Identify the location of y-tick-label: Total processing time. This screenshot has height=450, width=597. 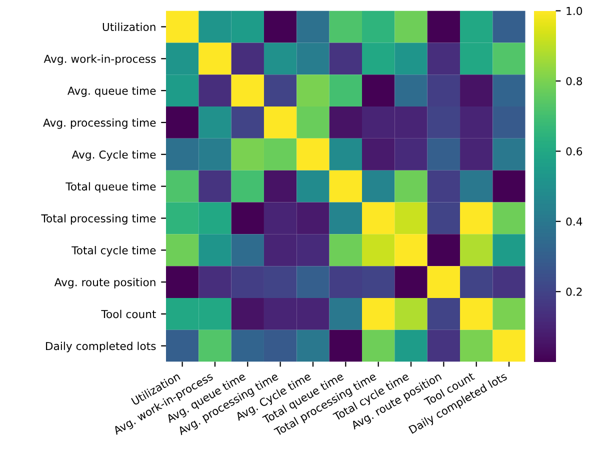
(98, 219).